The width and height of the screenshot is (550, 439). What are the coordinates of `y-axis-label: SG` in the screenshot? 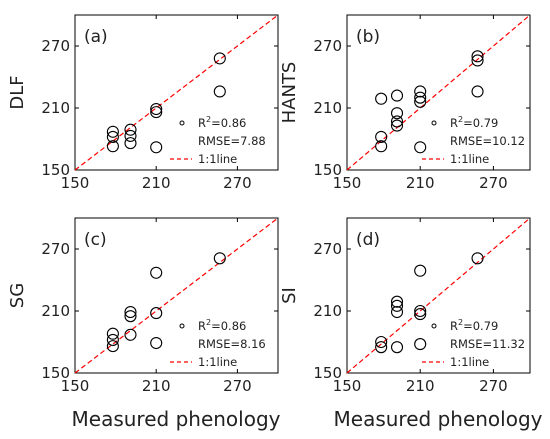 It's located at (17, 295).